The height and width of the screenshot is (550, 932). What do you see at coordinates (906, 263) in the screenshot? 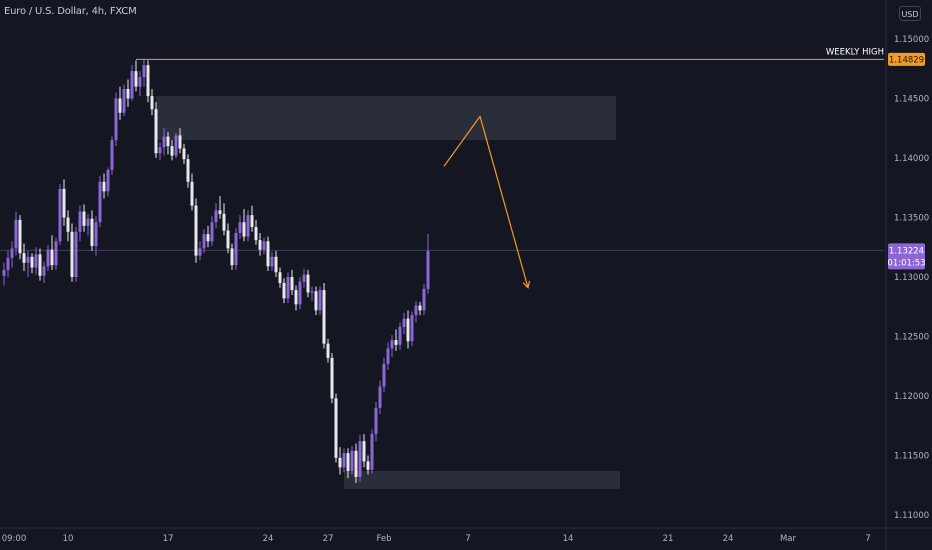
I see `countdown-text: 01:01:53` at bounding box center [906, 263].